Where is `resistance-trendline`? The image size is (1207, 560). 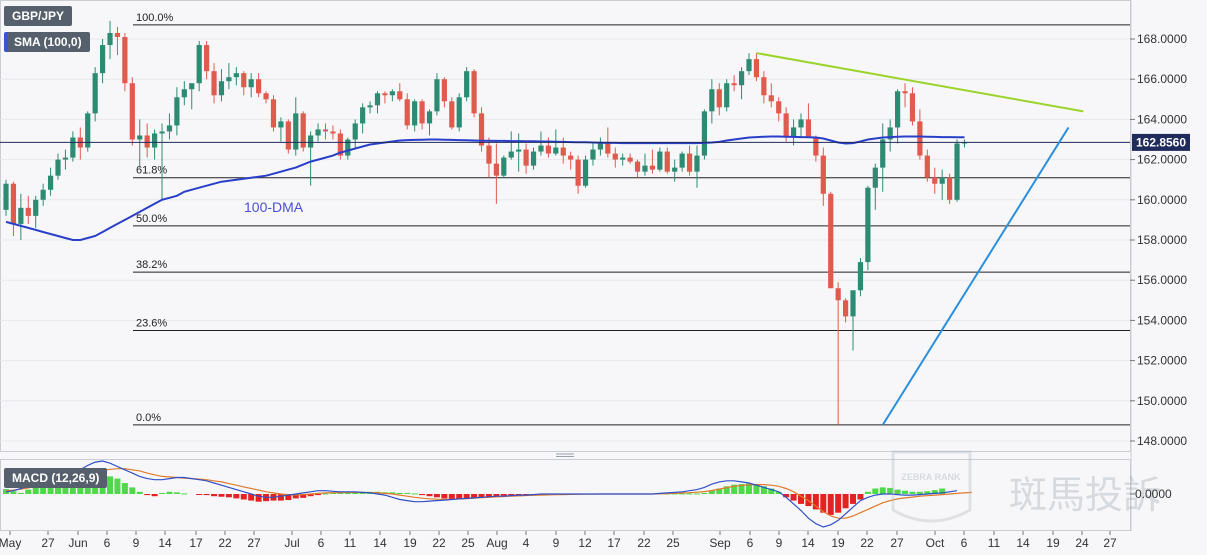 resistance-trendline is located at coordinates (920, 82).